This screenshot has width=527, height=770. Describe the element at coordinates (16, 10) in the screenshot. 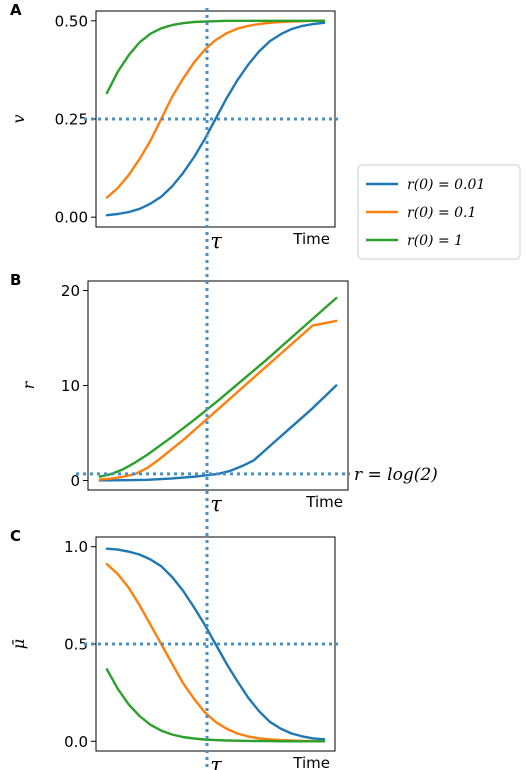

I see `panel-label: A` at that location.